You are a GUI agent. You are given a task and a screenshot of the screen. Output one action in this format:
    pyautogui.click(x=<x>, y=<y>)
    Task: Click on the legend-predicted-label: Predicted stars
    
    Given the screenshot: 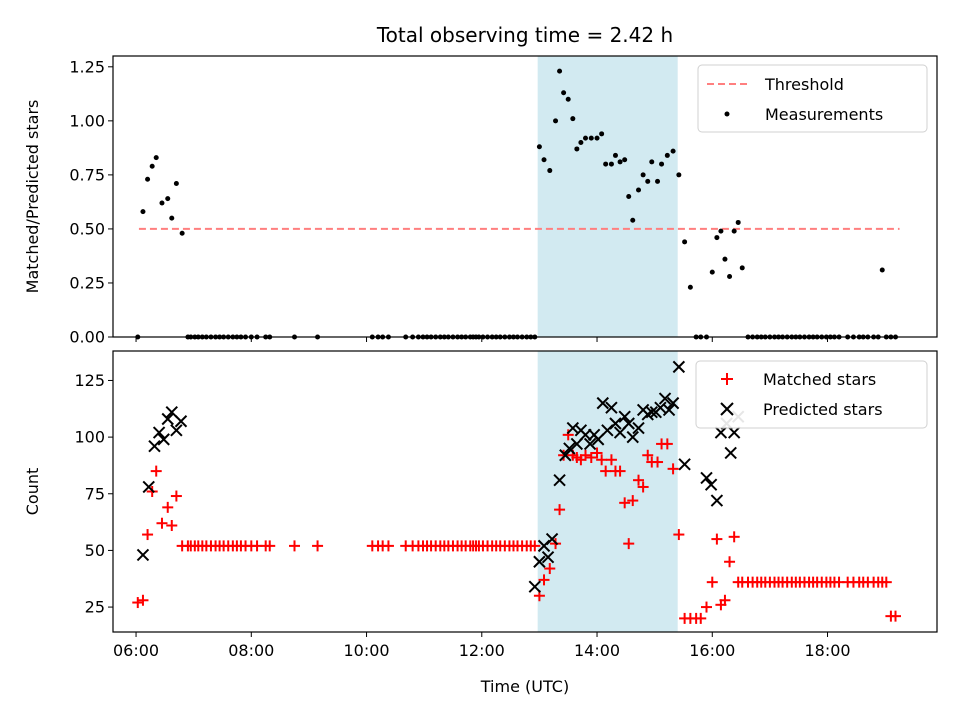 What is the action you would take?
    pyautogui.click(x=823, y=409)
    